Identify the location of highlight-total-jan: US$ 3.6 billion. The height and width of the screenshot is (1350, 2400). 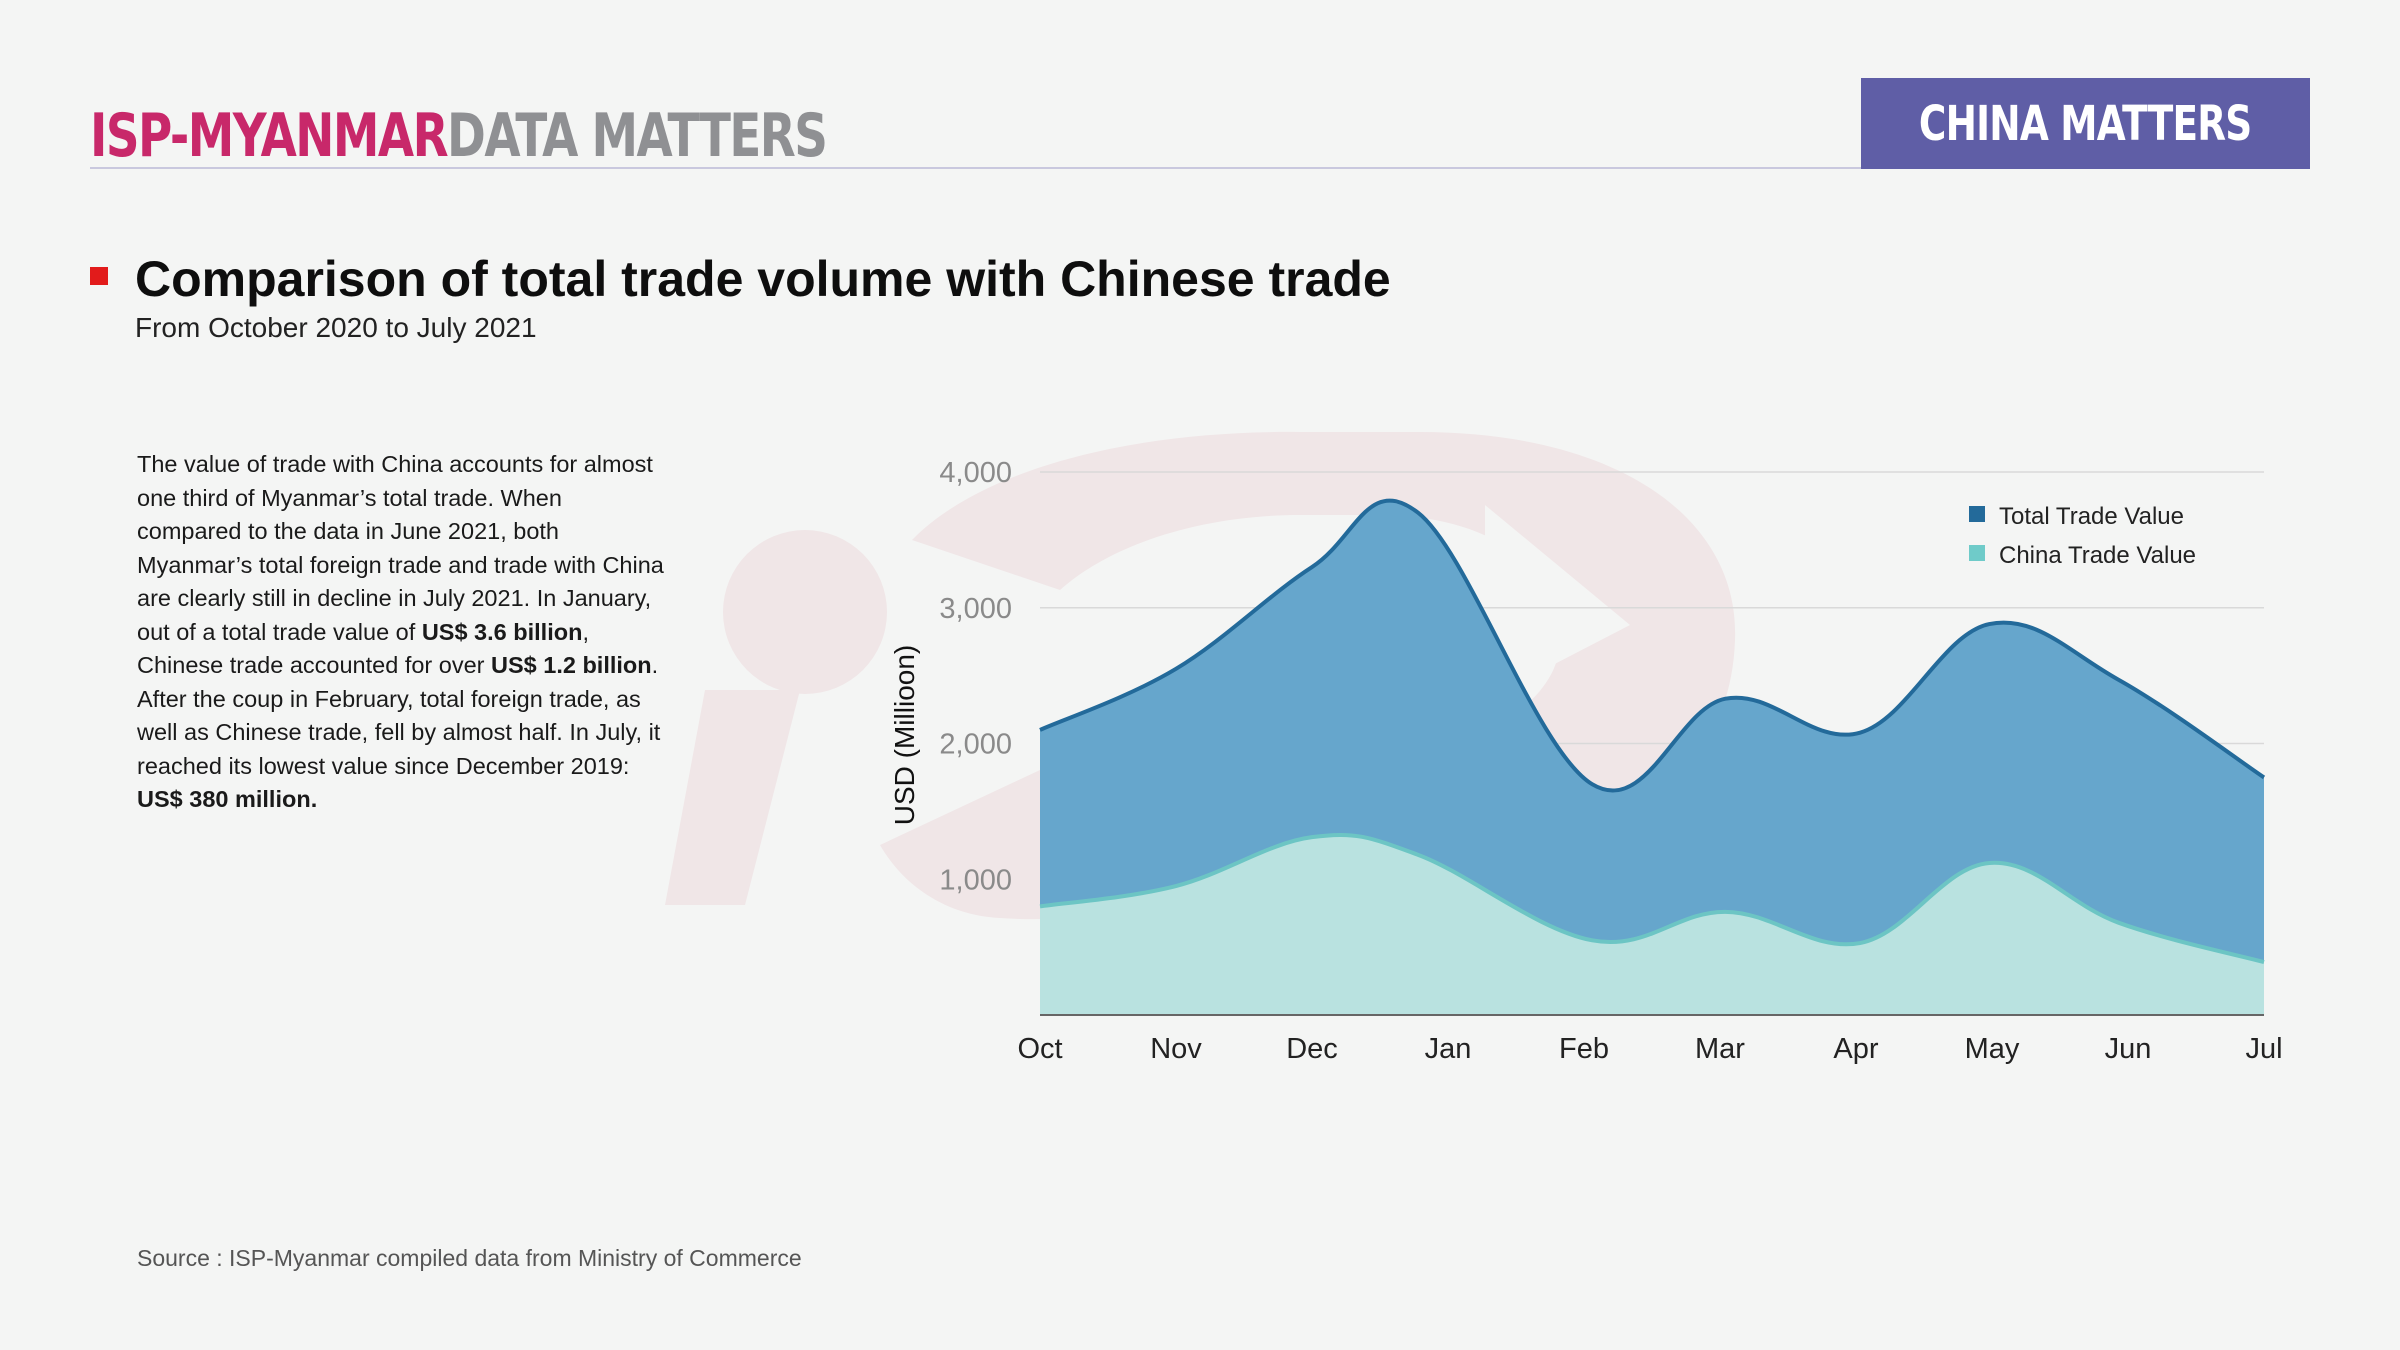
(502, 631).